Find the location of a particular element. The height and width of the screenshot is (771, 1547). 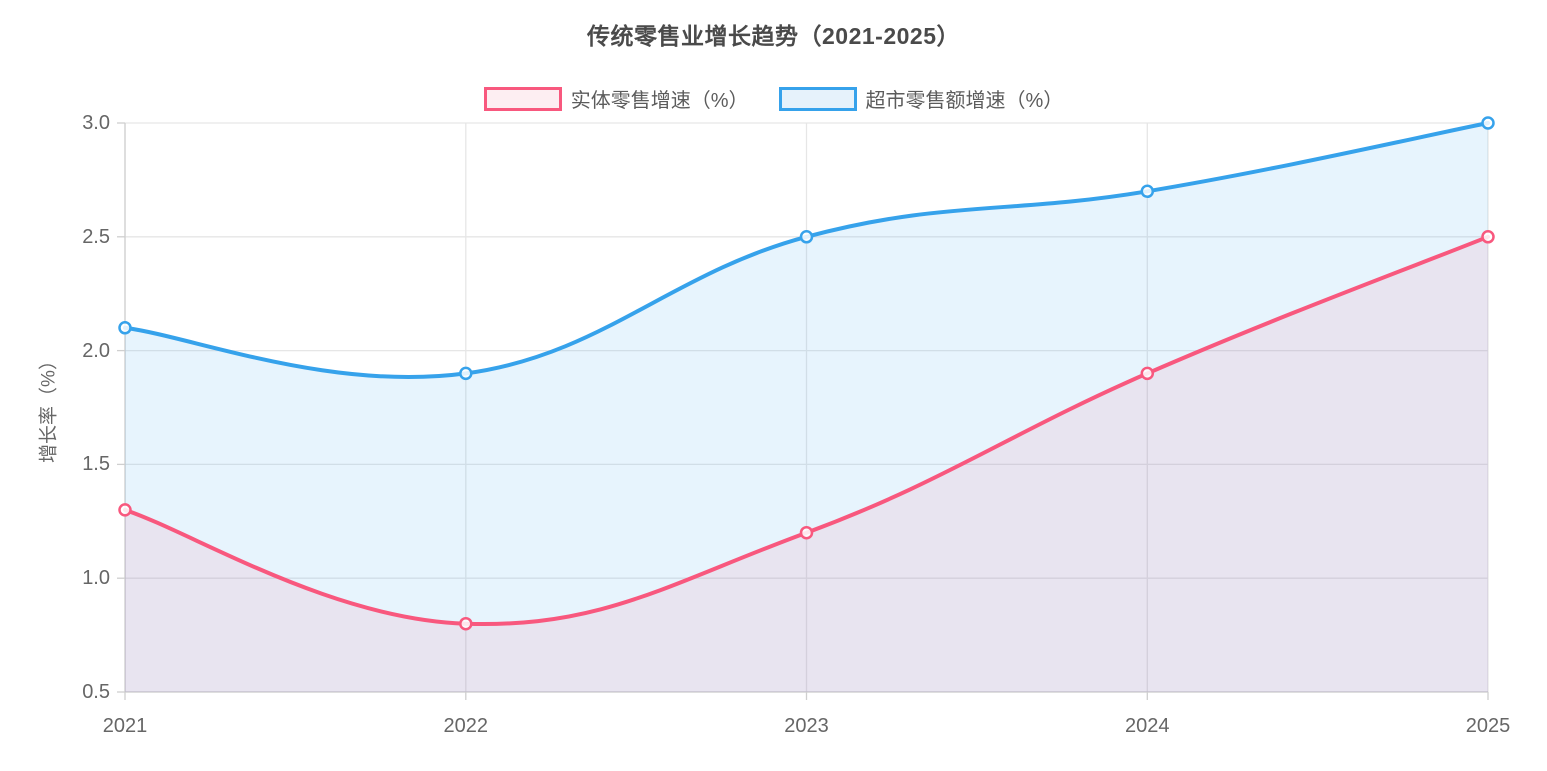

y-tick-label: 1.0 is located at coordinates (96, 578).